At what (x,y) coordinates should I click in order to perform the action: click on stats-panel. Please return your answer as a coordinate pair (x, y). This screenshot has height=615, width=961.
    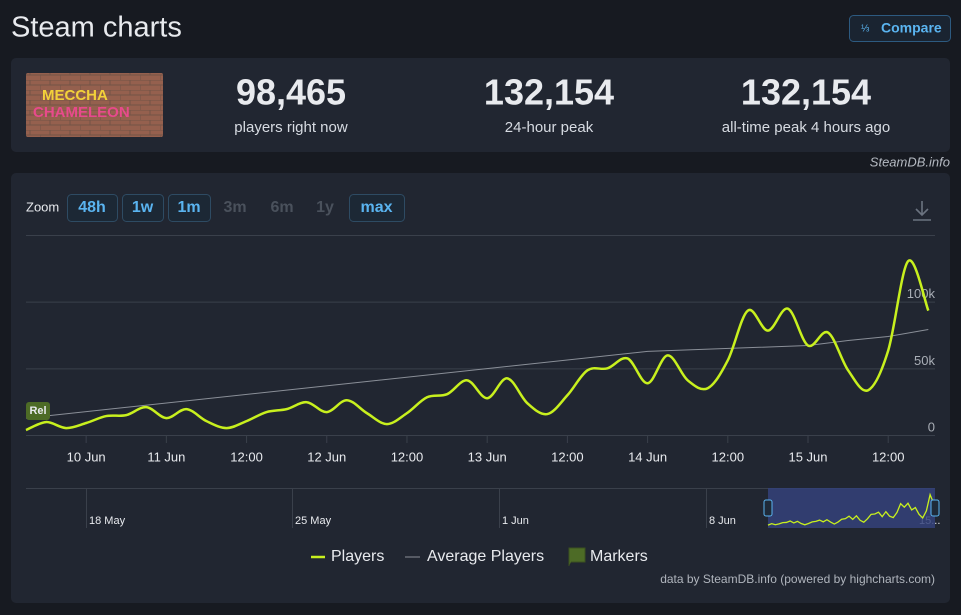
    Looking at the image, I should click on (480, 105).